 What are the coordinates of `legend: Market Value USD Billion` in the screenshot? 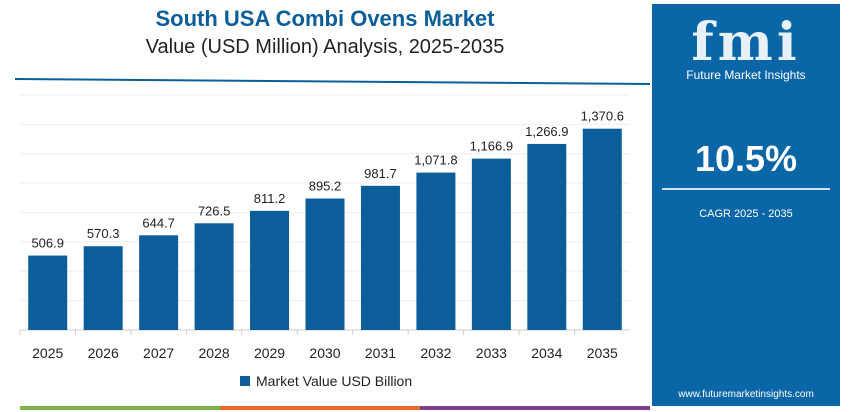 It's located at (326, 381).